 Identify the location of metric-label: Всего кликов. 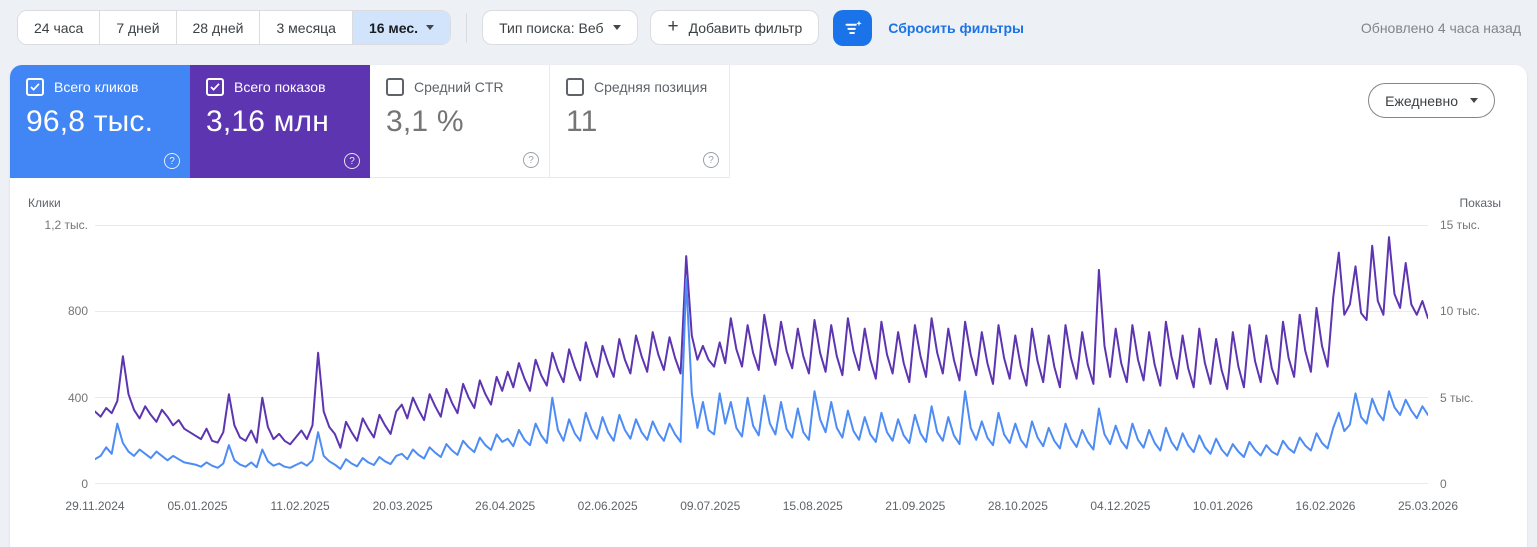
(96, 87).